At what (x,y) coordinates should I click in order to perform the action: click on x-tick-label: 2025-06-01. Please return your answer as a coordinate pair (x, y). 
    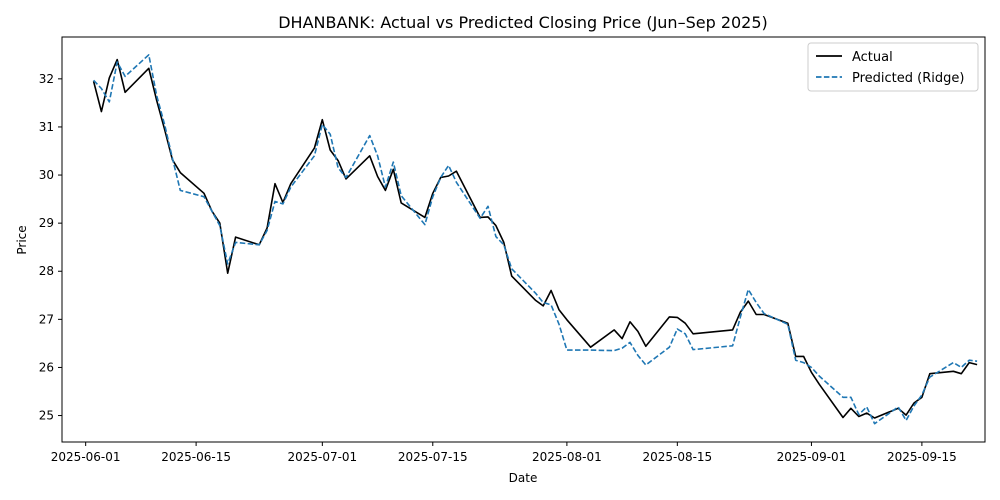
    Looking at the image, I should click on (86, 457).